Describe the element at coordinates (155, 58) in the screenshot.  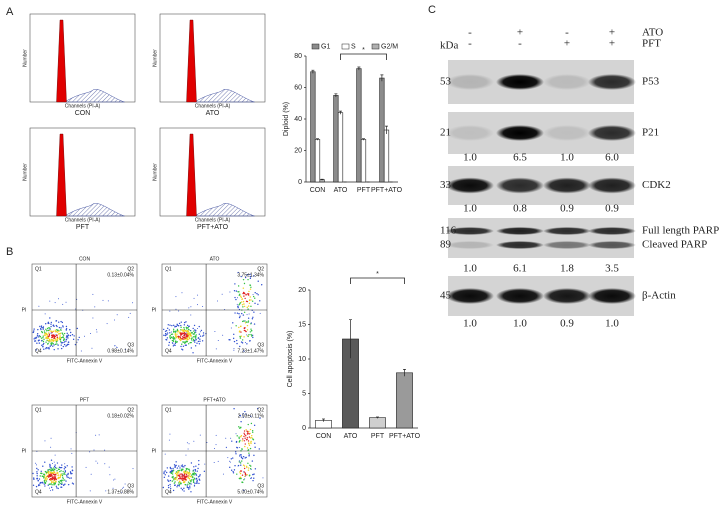
I see `y-axis-label: Number` at that location.